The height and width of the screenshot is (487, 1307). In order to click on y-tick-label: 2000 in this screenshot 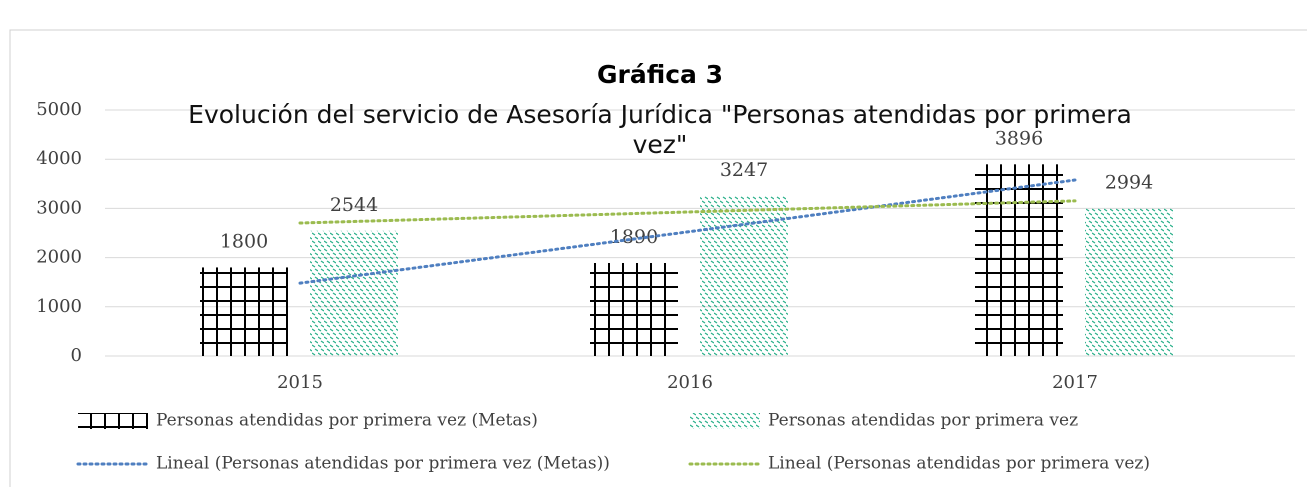, I will do `click(59, 257)`.